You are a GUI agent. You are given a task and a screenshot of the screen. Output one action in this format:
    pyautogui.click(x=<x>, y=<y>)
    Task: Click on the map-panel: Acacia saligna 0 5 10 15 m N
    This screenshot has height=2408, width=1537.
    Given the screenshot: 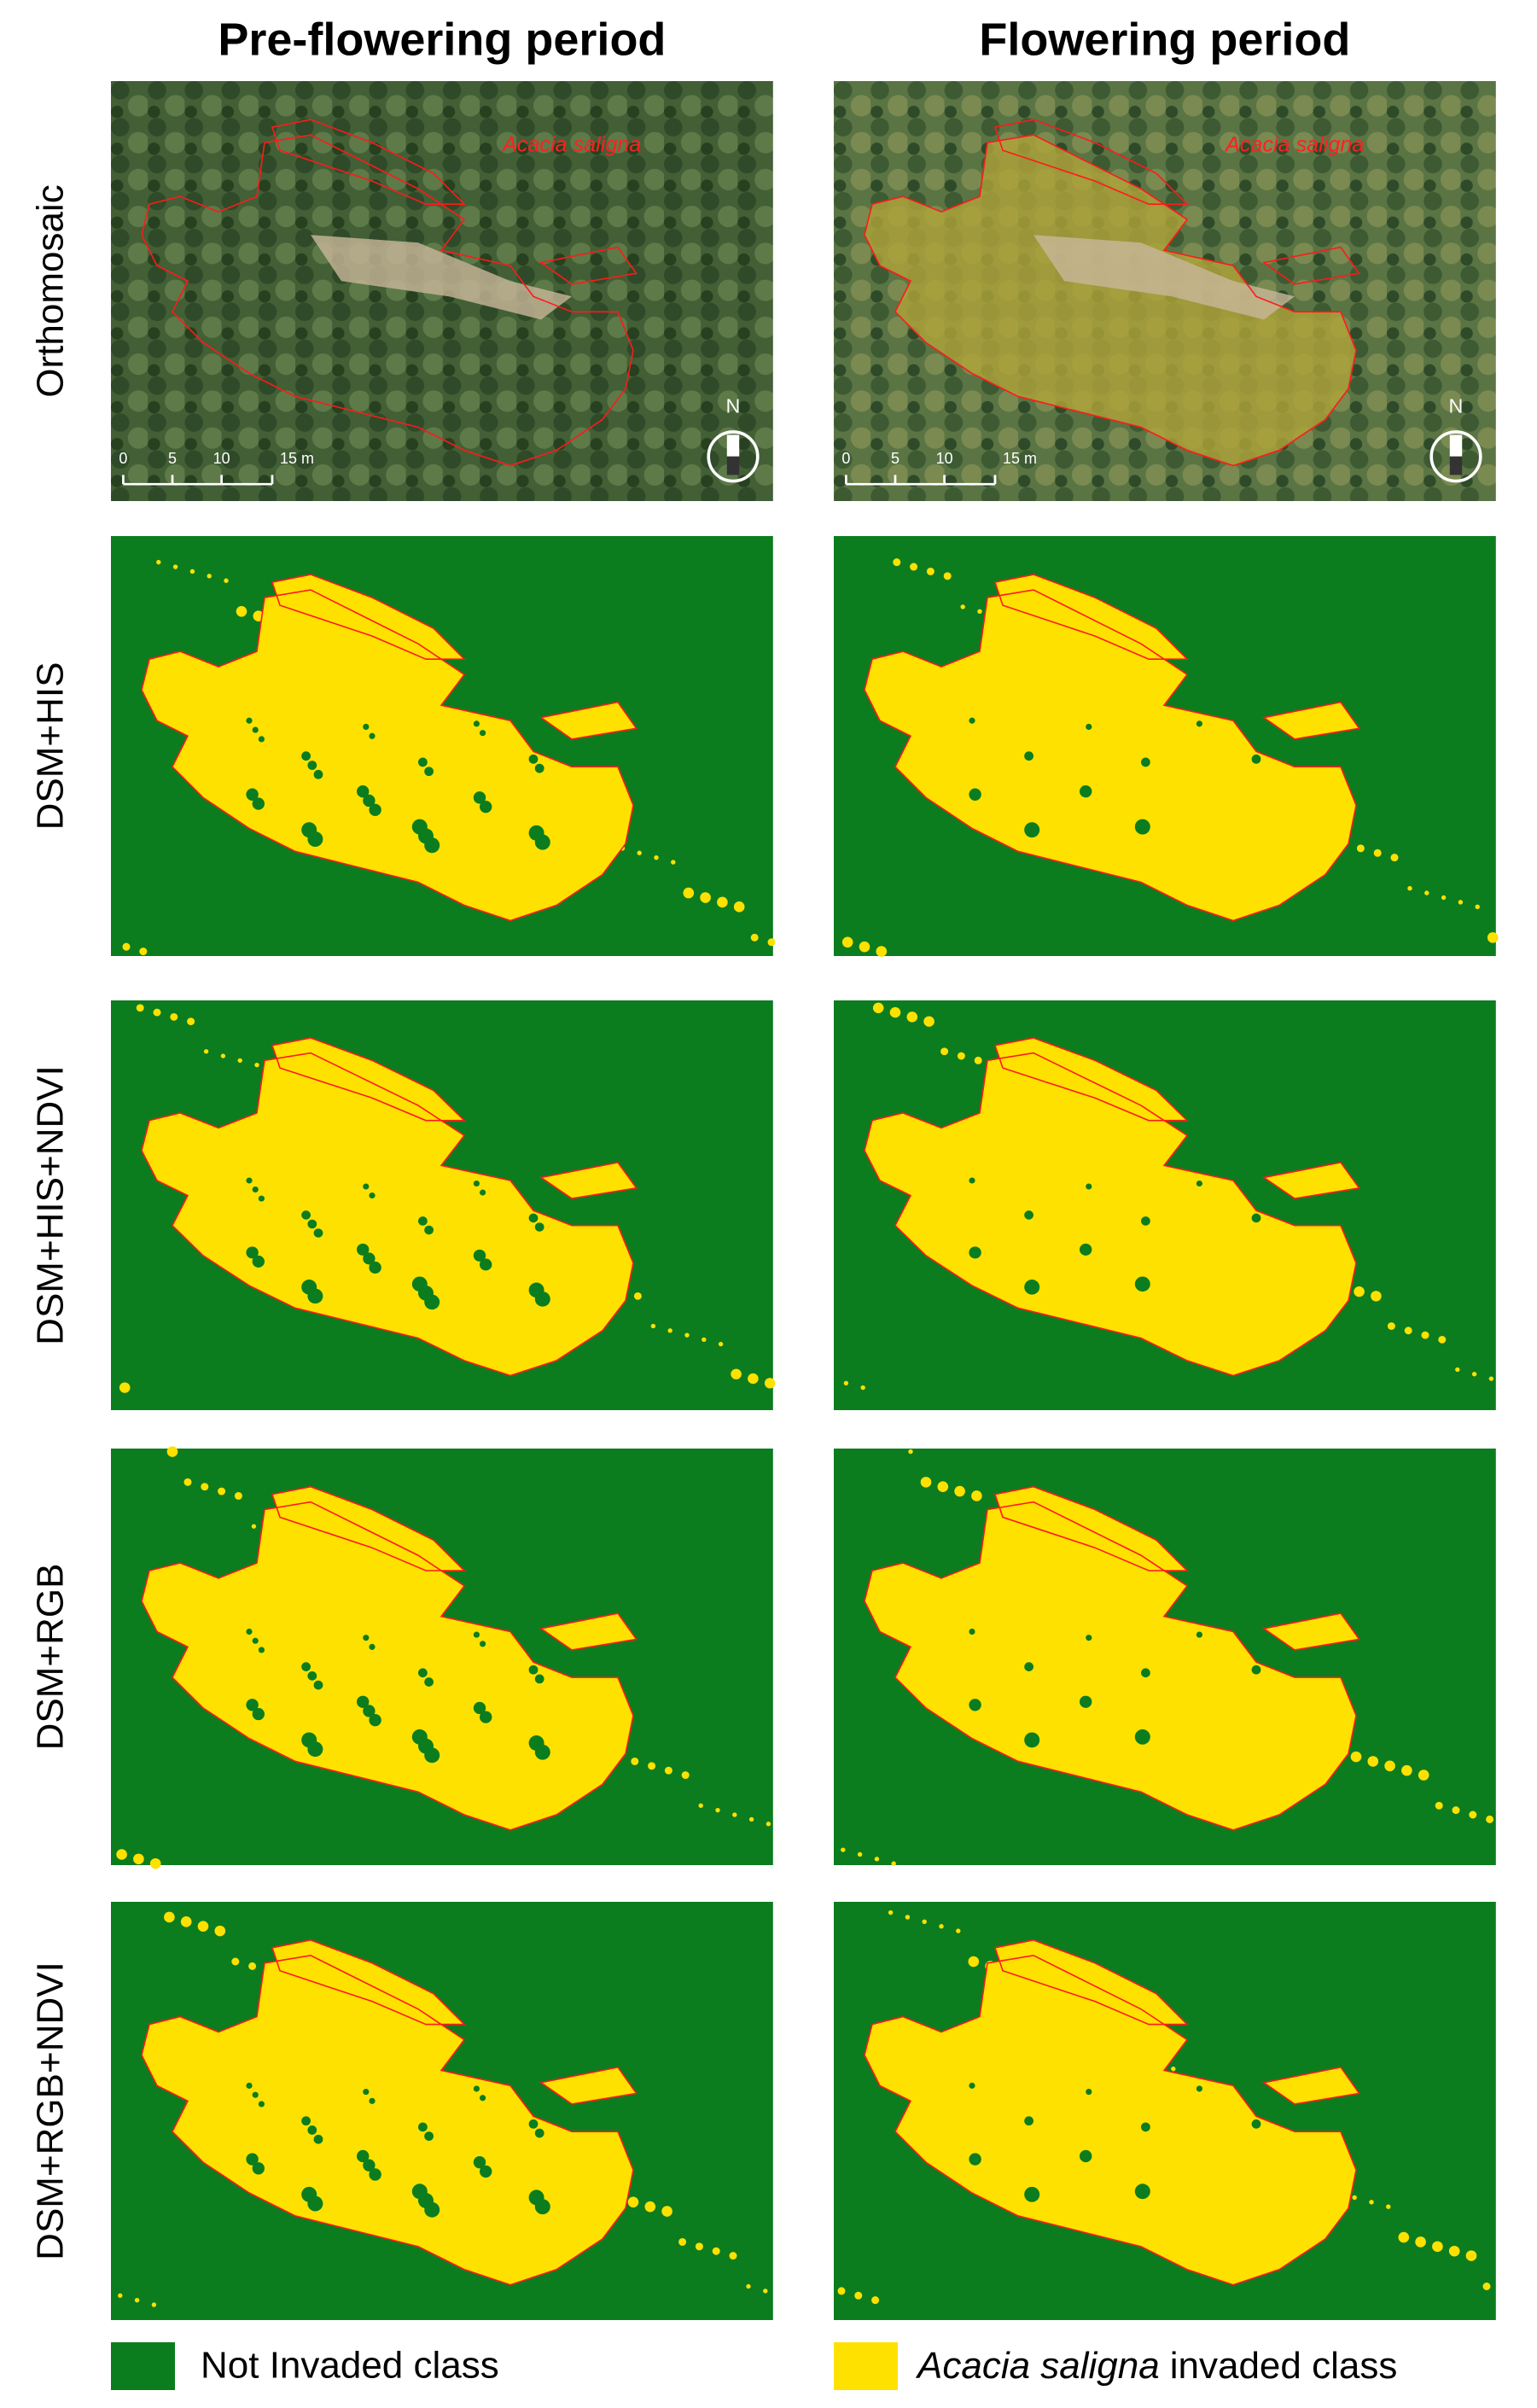 What is the action you would take?
    pyautogui.click(x=442, y=291)
    